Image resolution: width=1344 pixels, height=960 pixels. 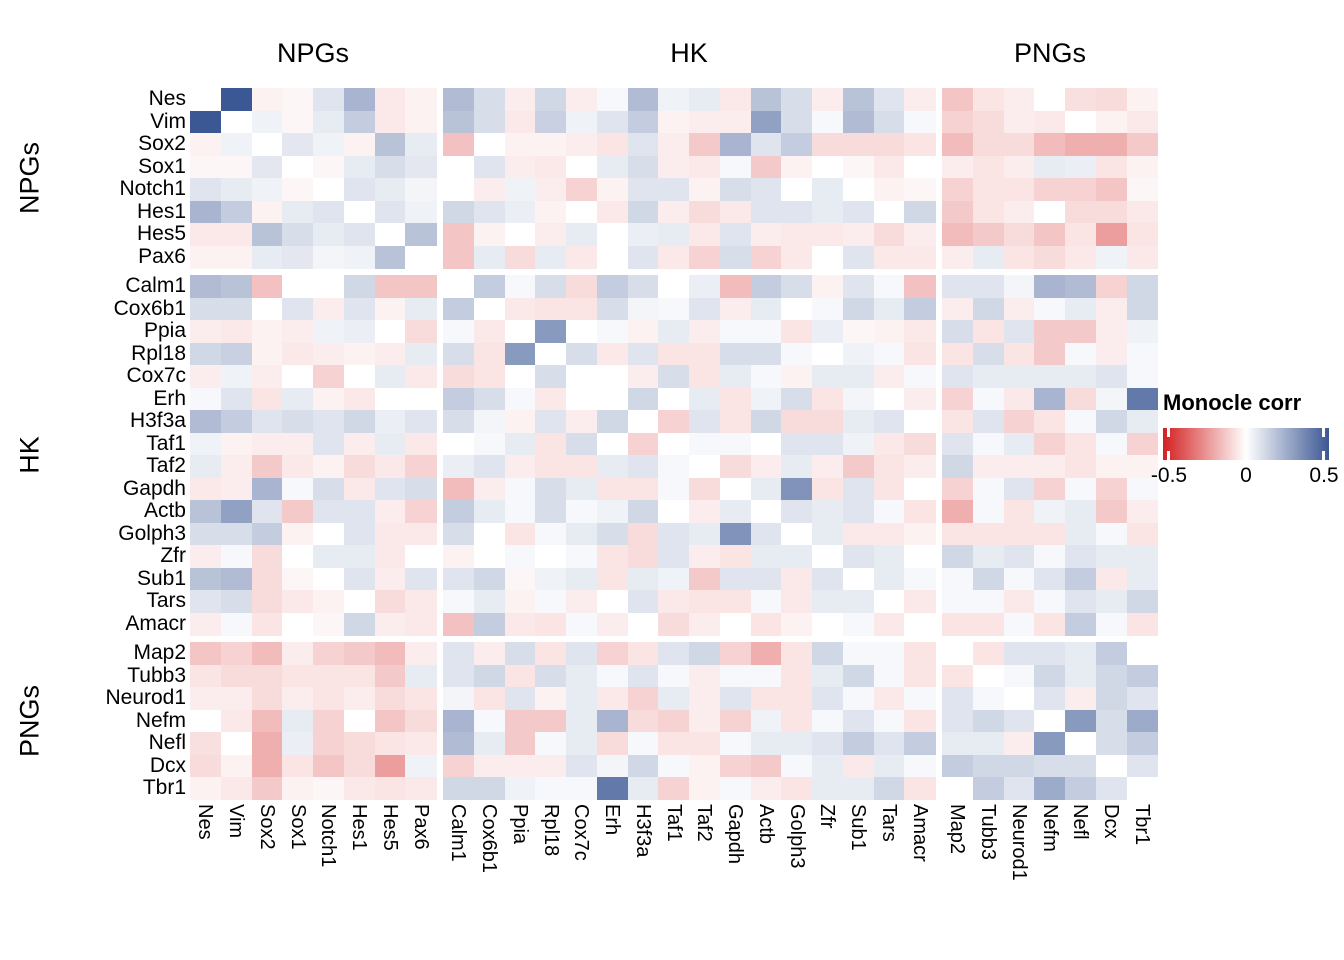 I want to click on row-label: Sox1, so click(x=162, y=166).